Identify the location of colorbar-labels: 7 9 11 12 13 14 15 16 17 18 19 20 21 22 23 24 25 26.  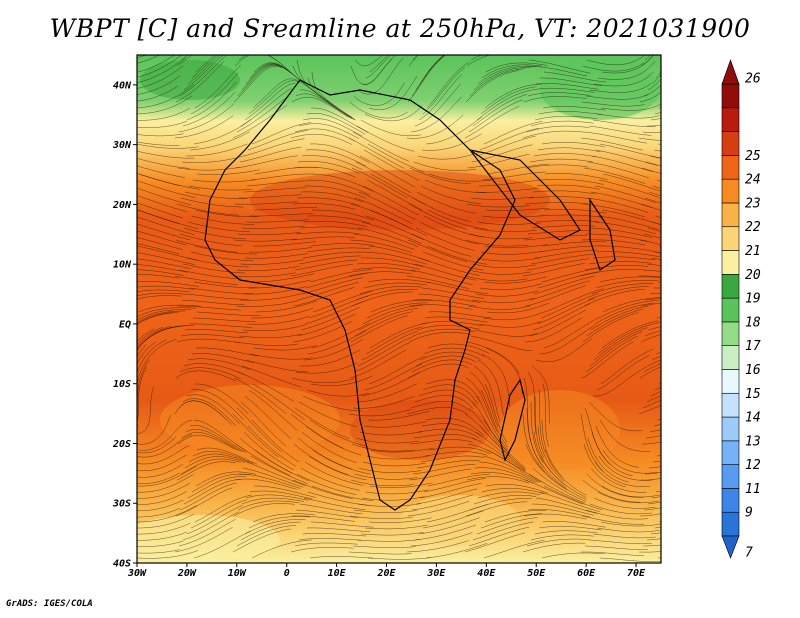
(753, 316).